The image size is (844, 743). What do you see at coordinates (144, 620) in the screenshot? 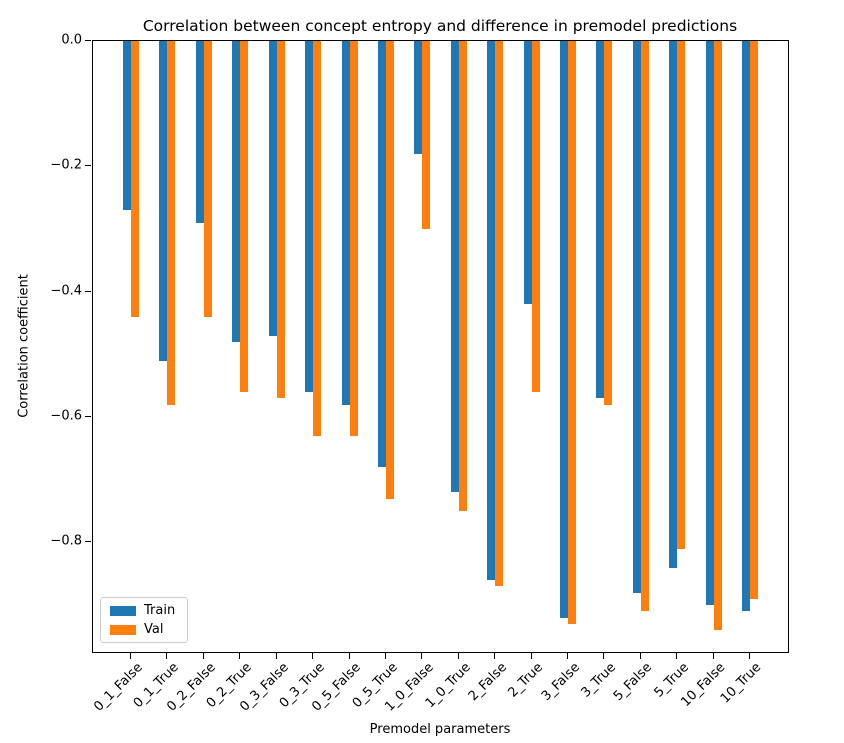
I see `legend: Train Val` at bounding box center [144, 620].